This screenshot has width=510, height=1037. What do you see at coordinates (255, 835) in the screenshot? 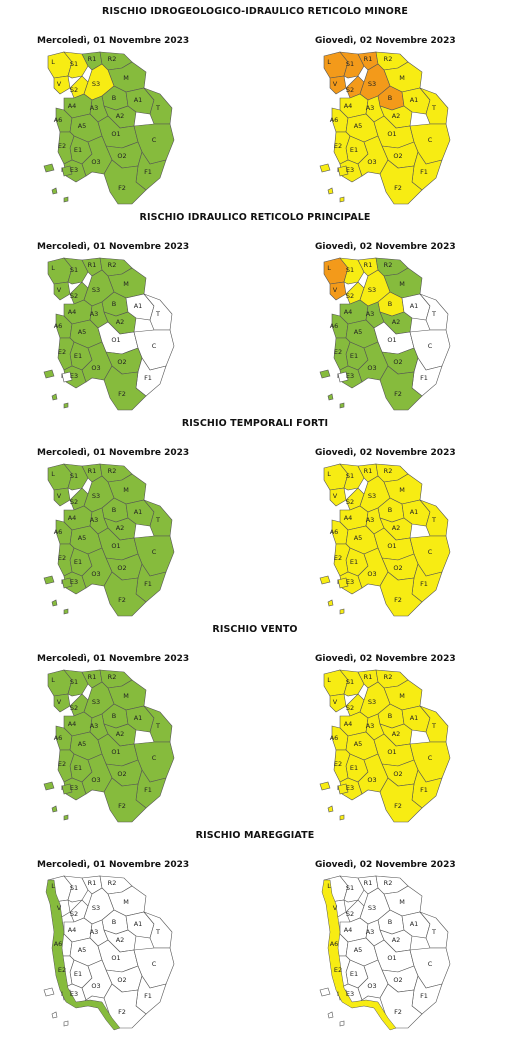
I see `section-title: RISCHIO MAREGGIATE` at bounding box center [255, 835].